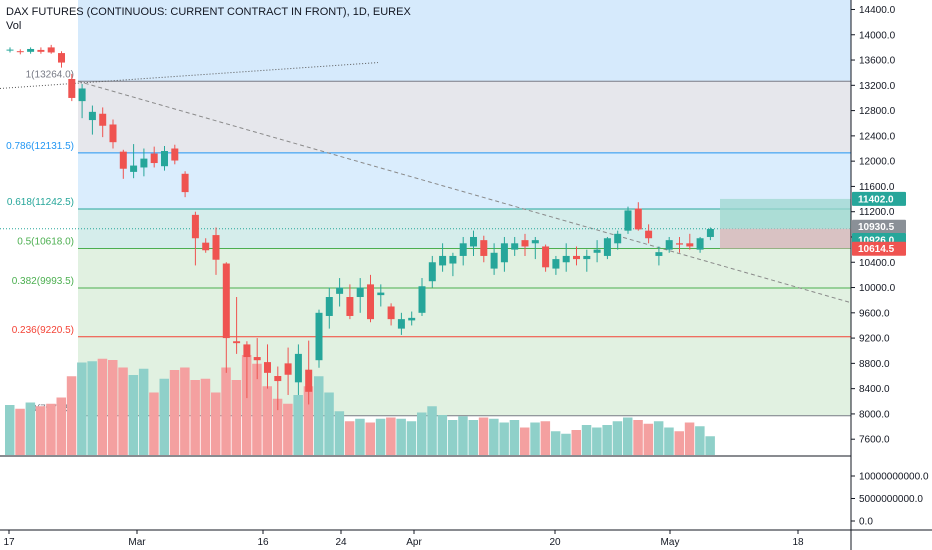  I want to click on price-tick-label: 7600.0, so click(874, 440).